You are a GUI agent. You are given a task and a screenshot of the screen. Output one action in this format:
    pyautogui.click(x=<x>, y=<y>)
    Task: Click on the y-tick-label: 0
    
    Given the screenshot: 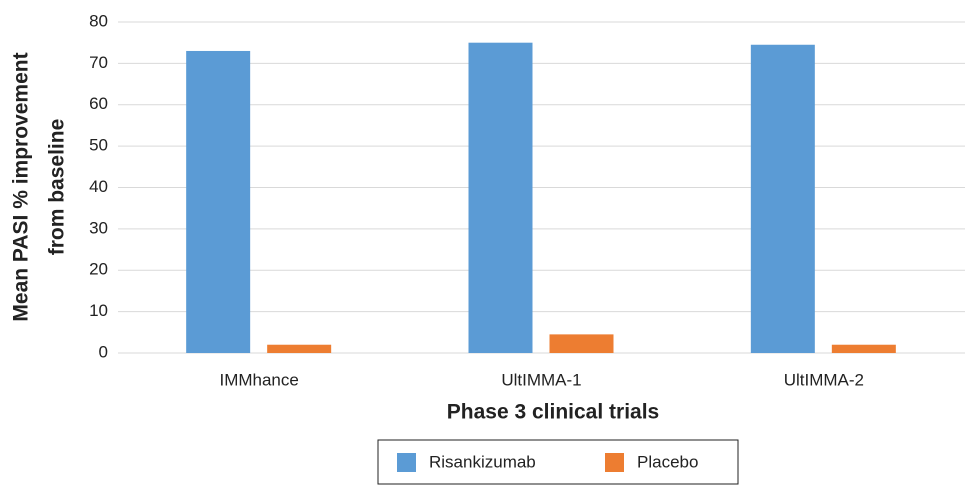 What is the action you would take?
    pyautogui.click(x=103, y=351)
    